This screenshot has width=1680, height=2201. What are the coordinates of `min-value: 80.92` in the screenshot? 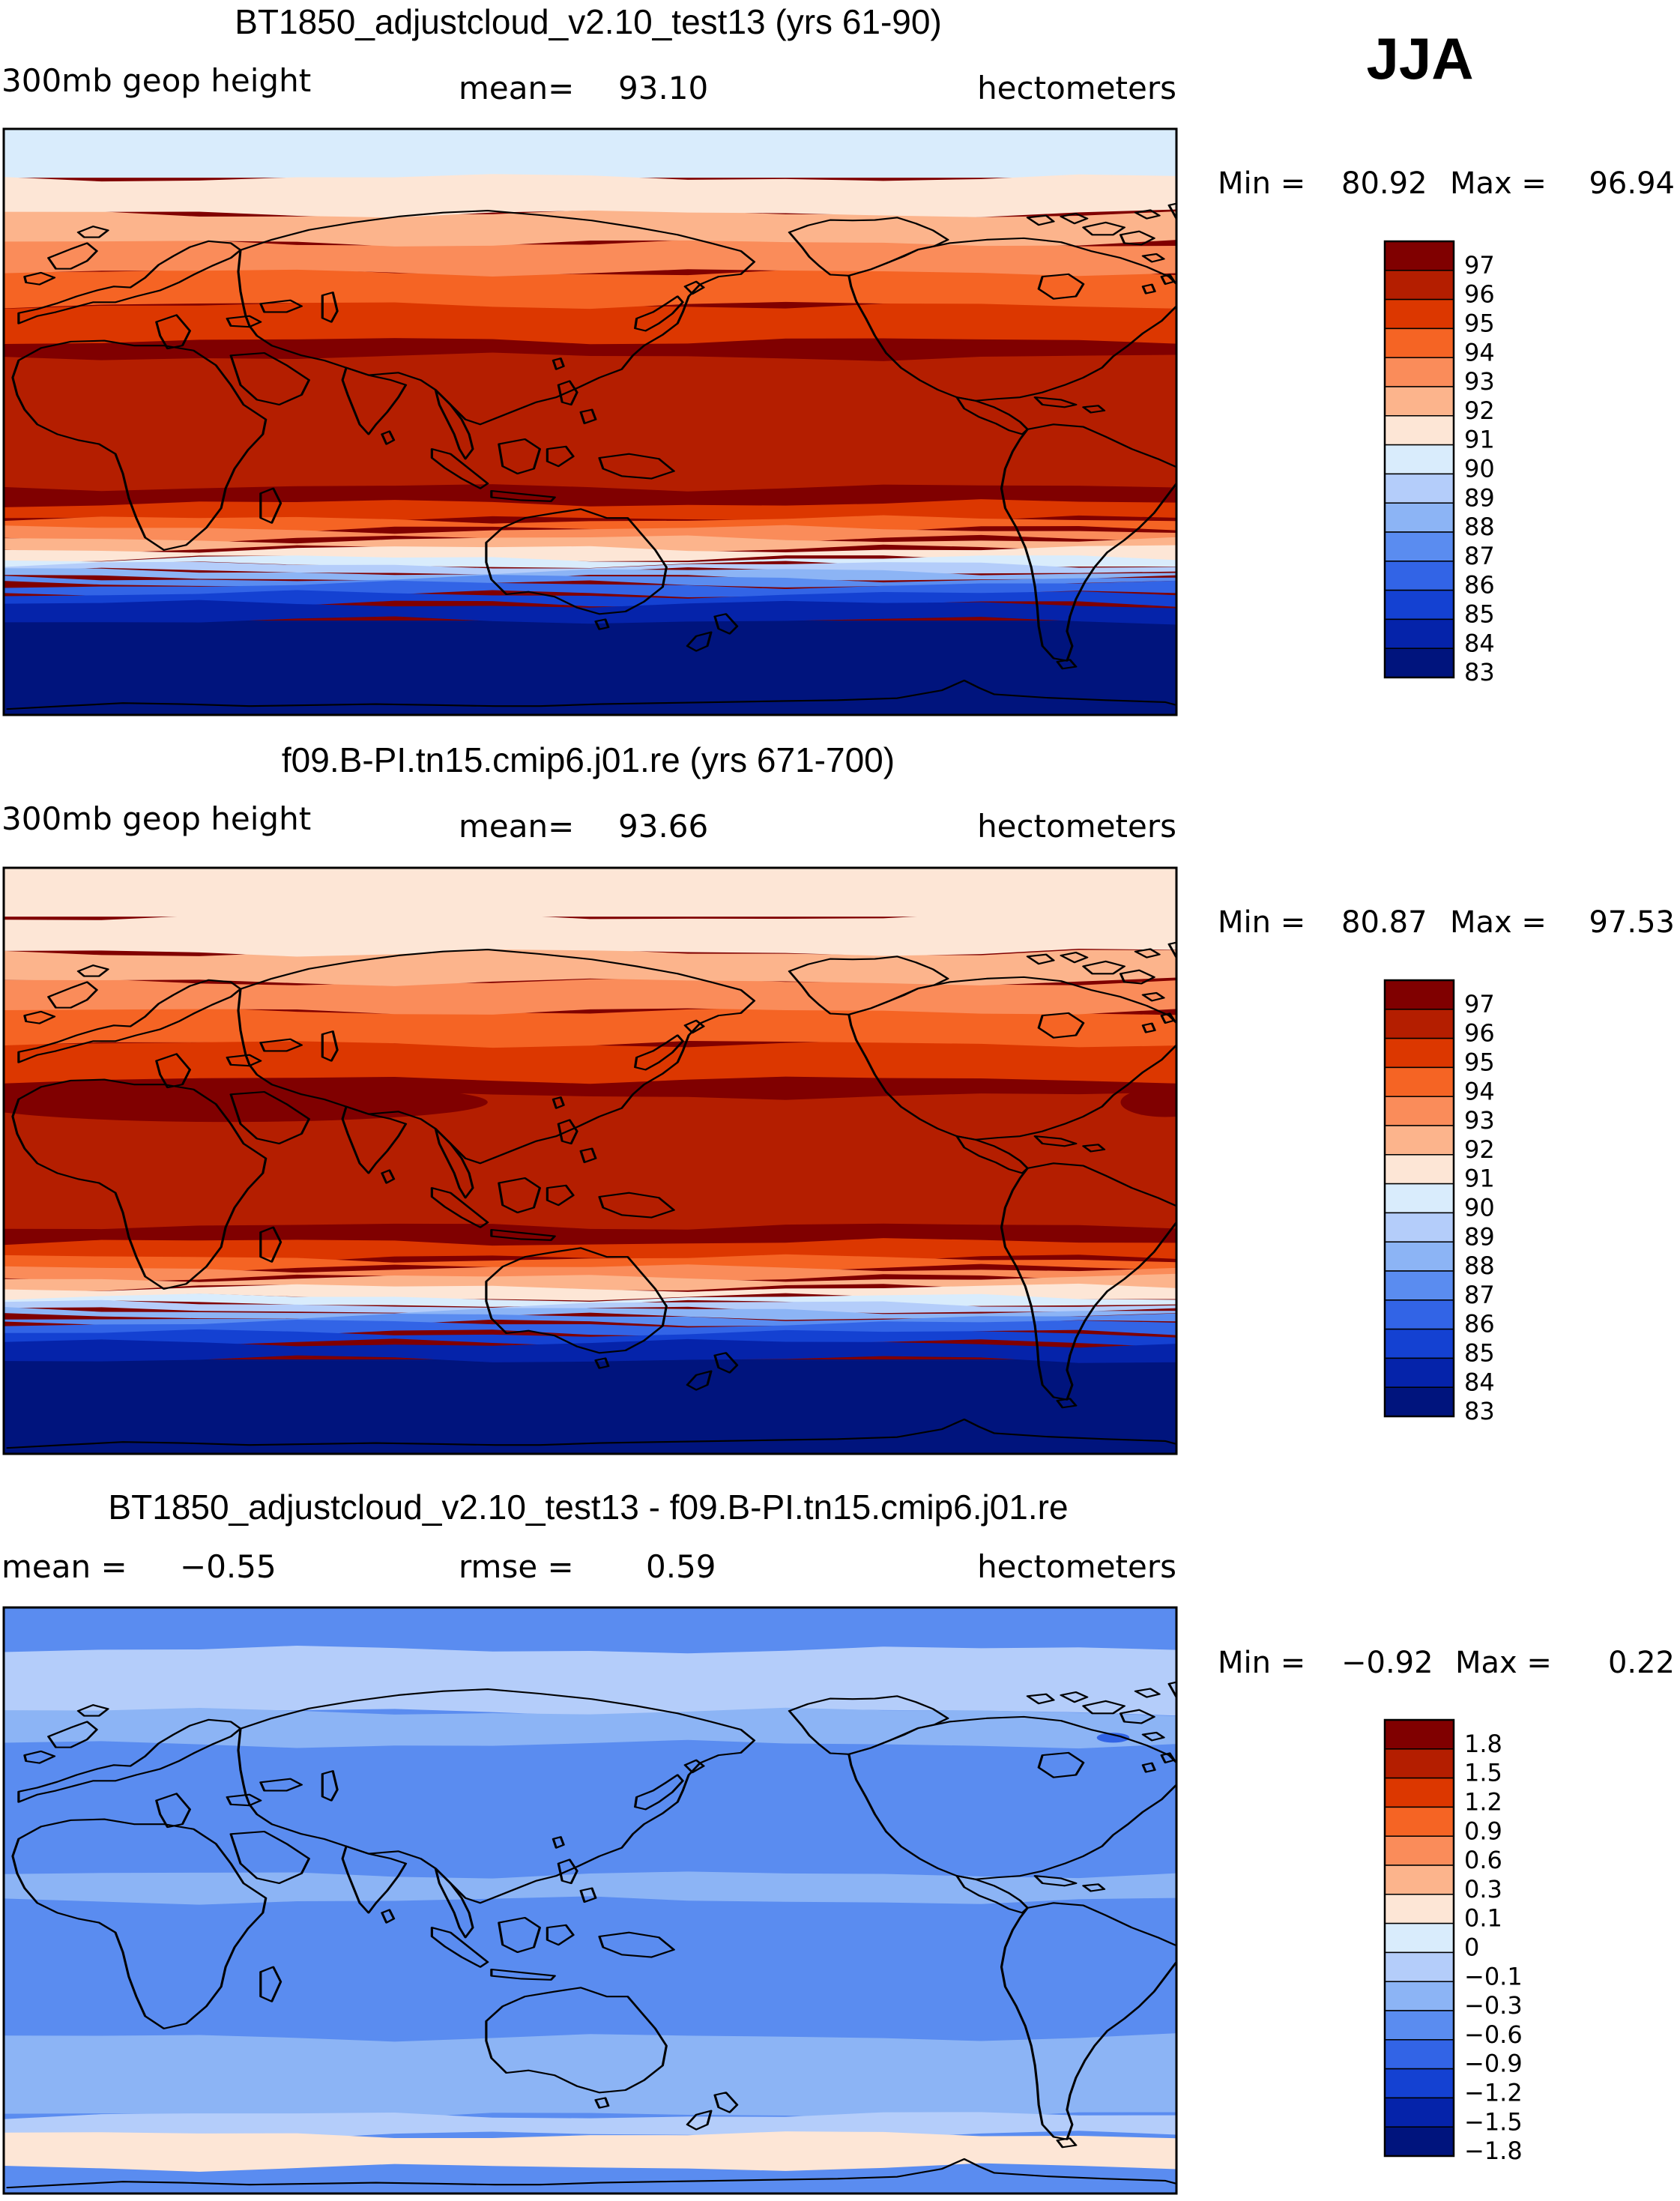 It's located at (1384, 183).